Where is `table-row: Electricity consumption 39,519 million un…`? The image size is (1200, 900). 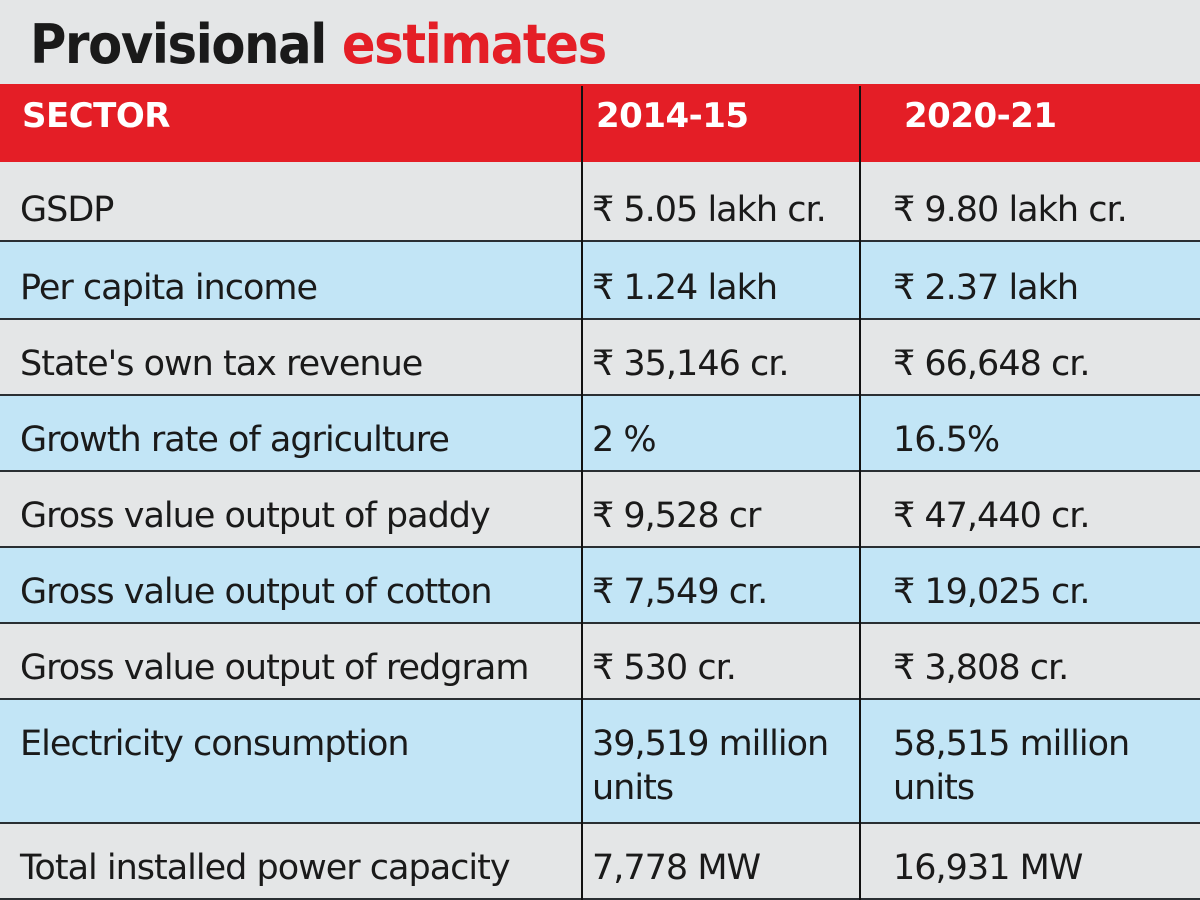
table-row: Electricity consumption 39,519 million un… is located at coordinates (600, 762).